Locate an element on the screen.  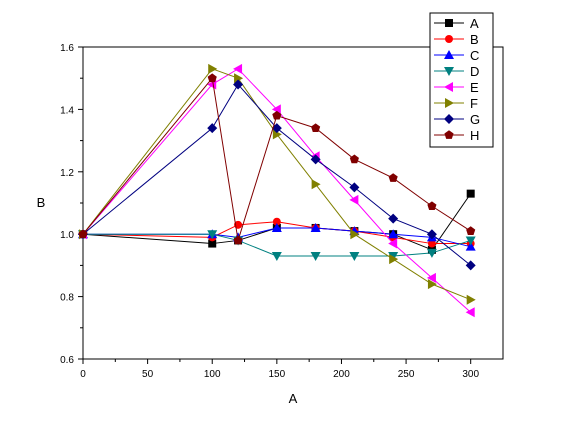
legend-label: B is located at coordinates (474, 39).